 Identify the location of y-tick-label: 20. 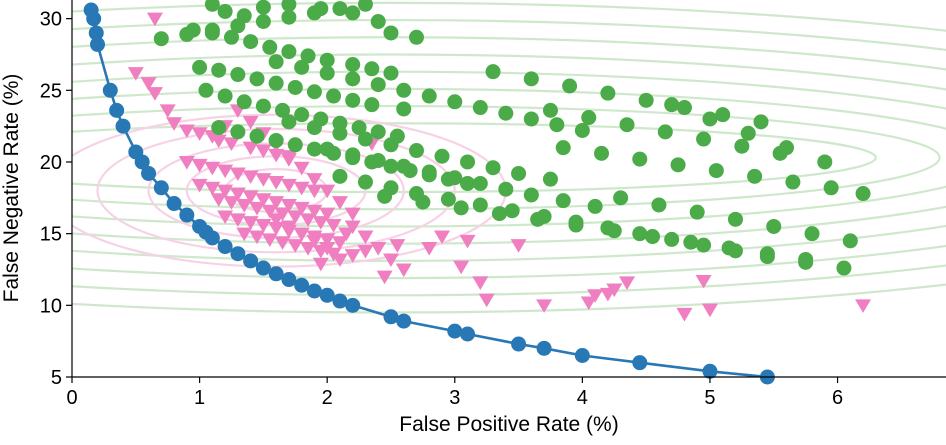
(51, 163).